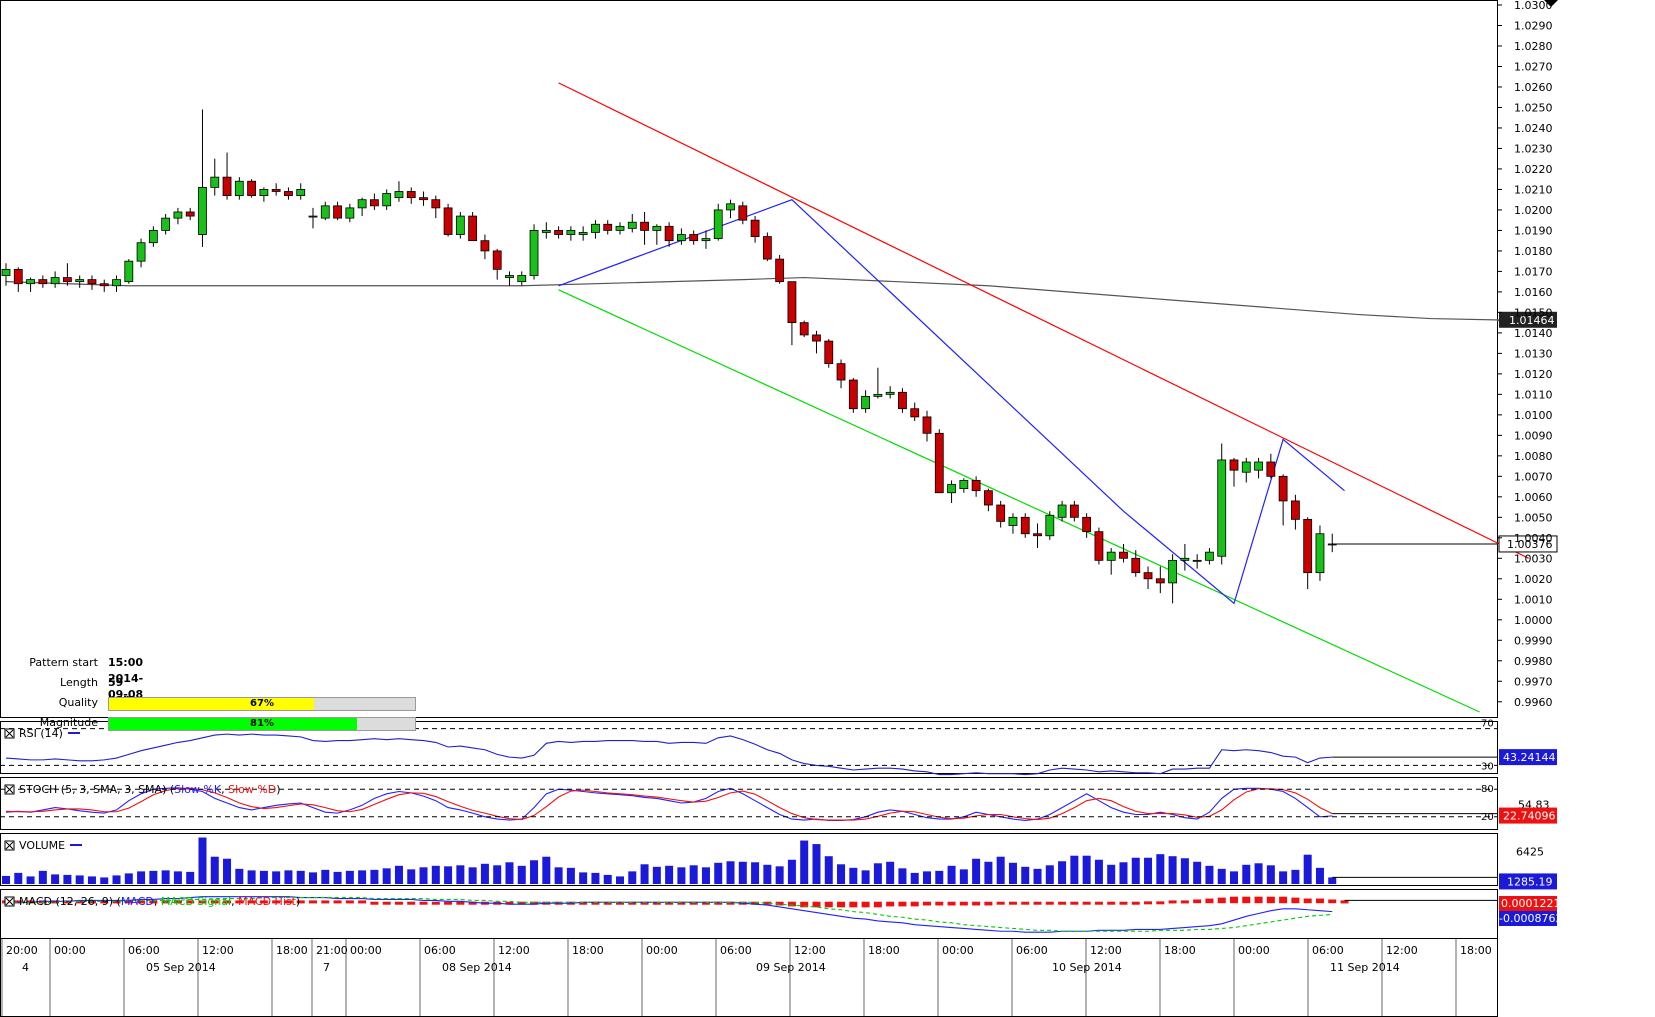 This screenshot has height=1017, width=1655. I want to click on price-tick-label: 1.0270, so click(1533, 66).